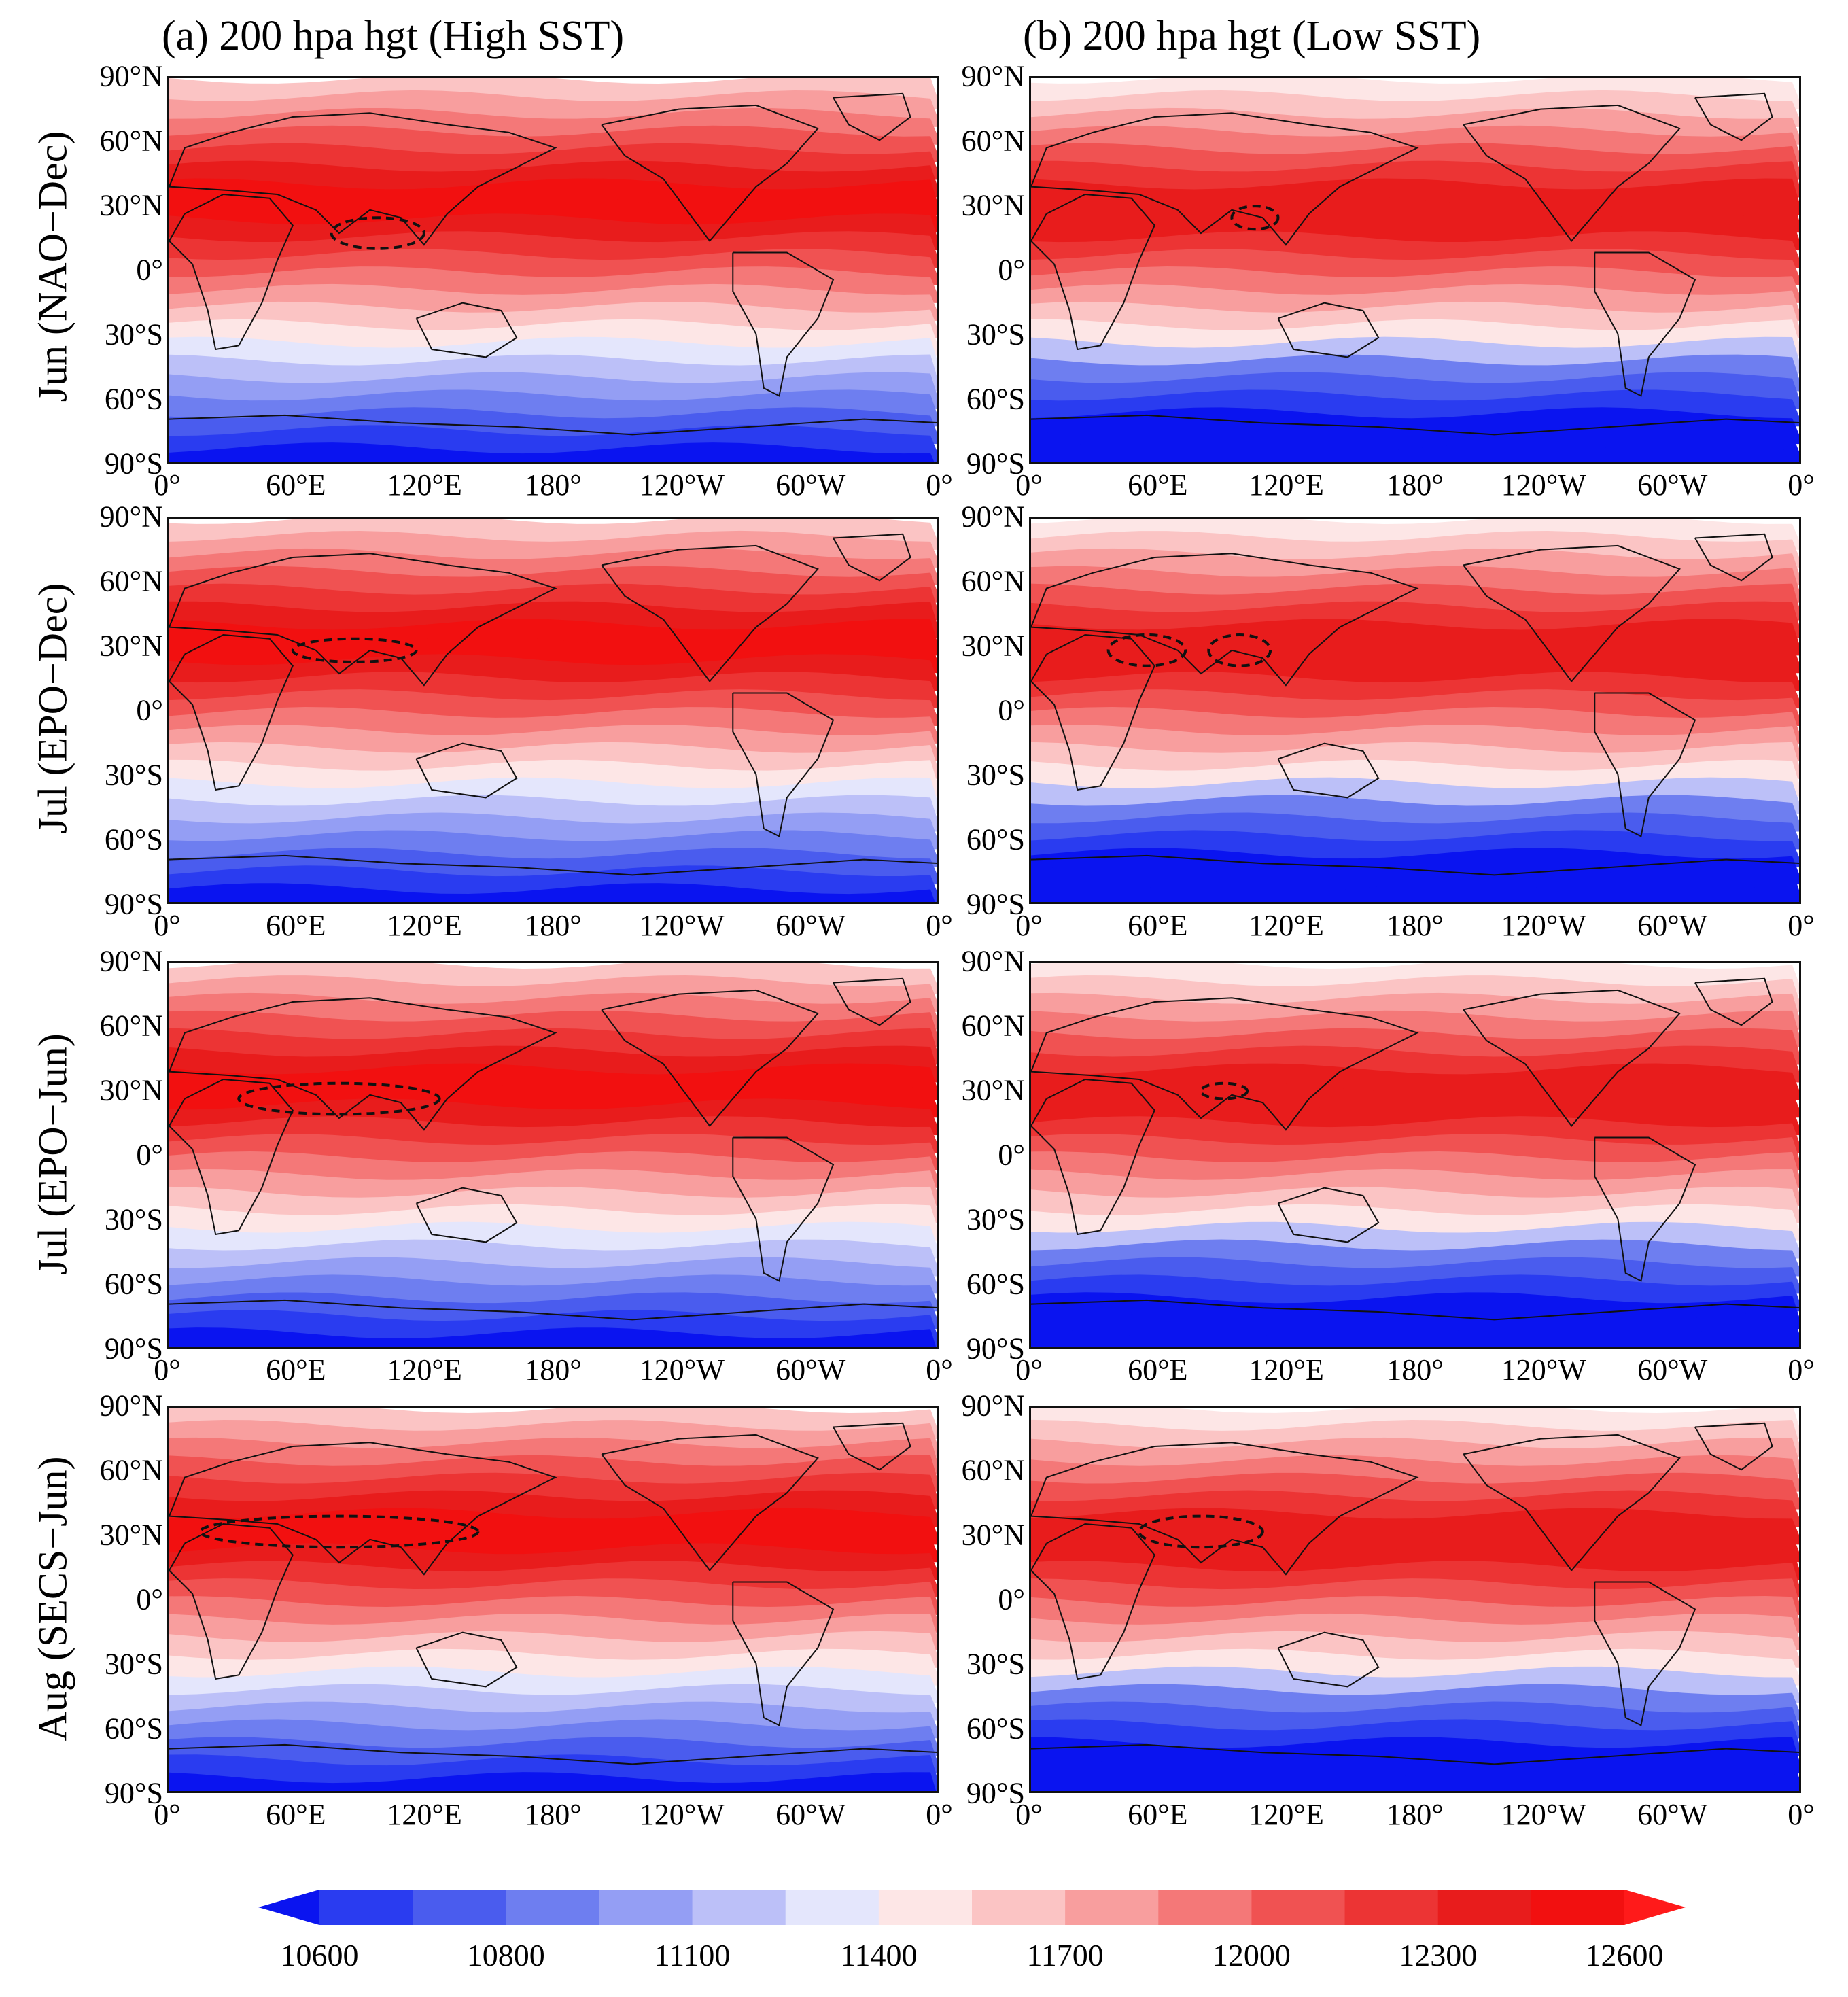 This screenshot has width=1848, height=1997. Describe the element at coordinates (1438, 1955) in the screenshot. I see `colorbar-tick-label: 12300` at that location.